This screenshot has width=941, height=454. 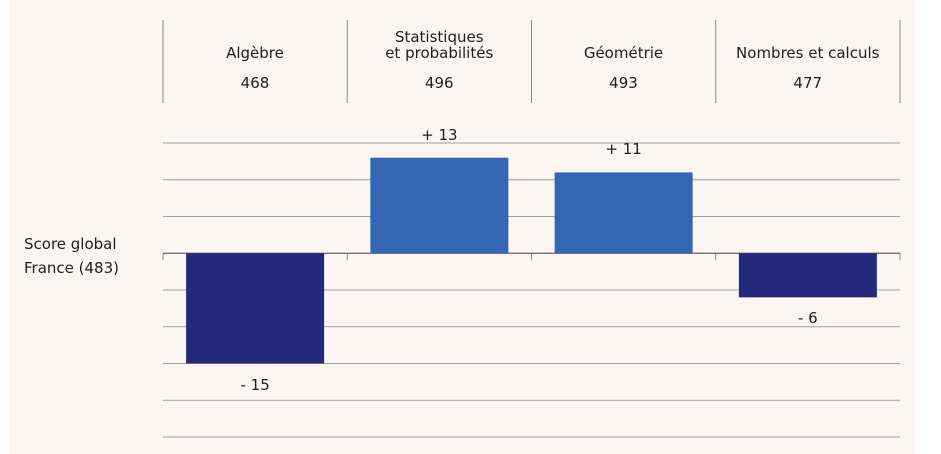 I want to click on score-label: 493, so click(x=623, y=83).